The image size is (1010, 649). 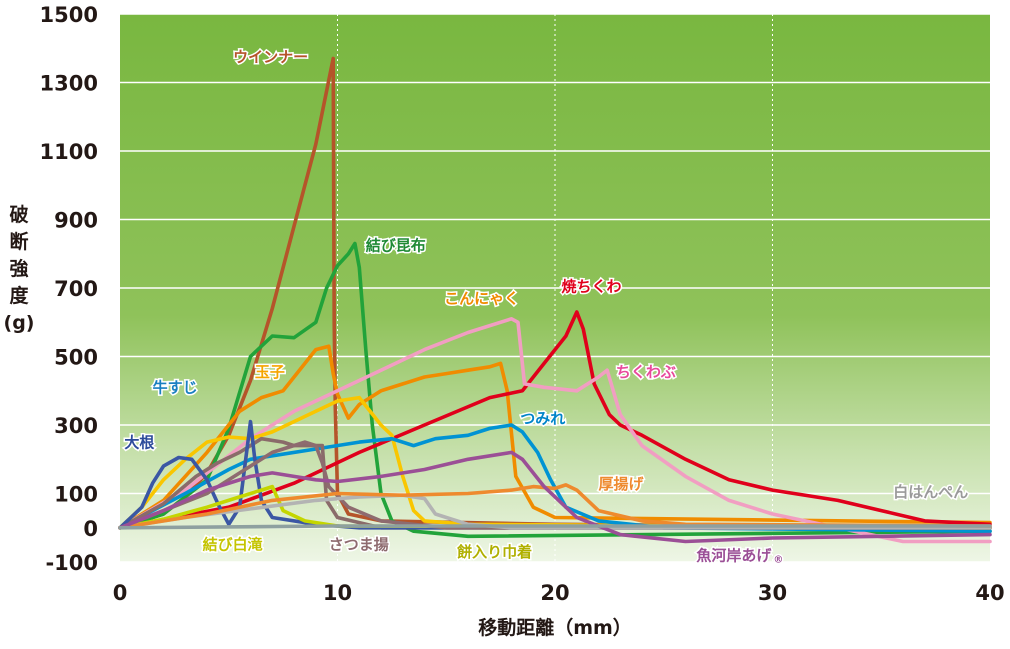 I want to click on y-axis-title-char-0: 破, so click(x=18, y=215).